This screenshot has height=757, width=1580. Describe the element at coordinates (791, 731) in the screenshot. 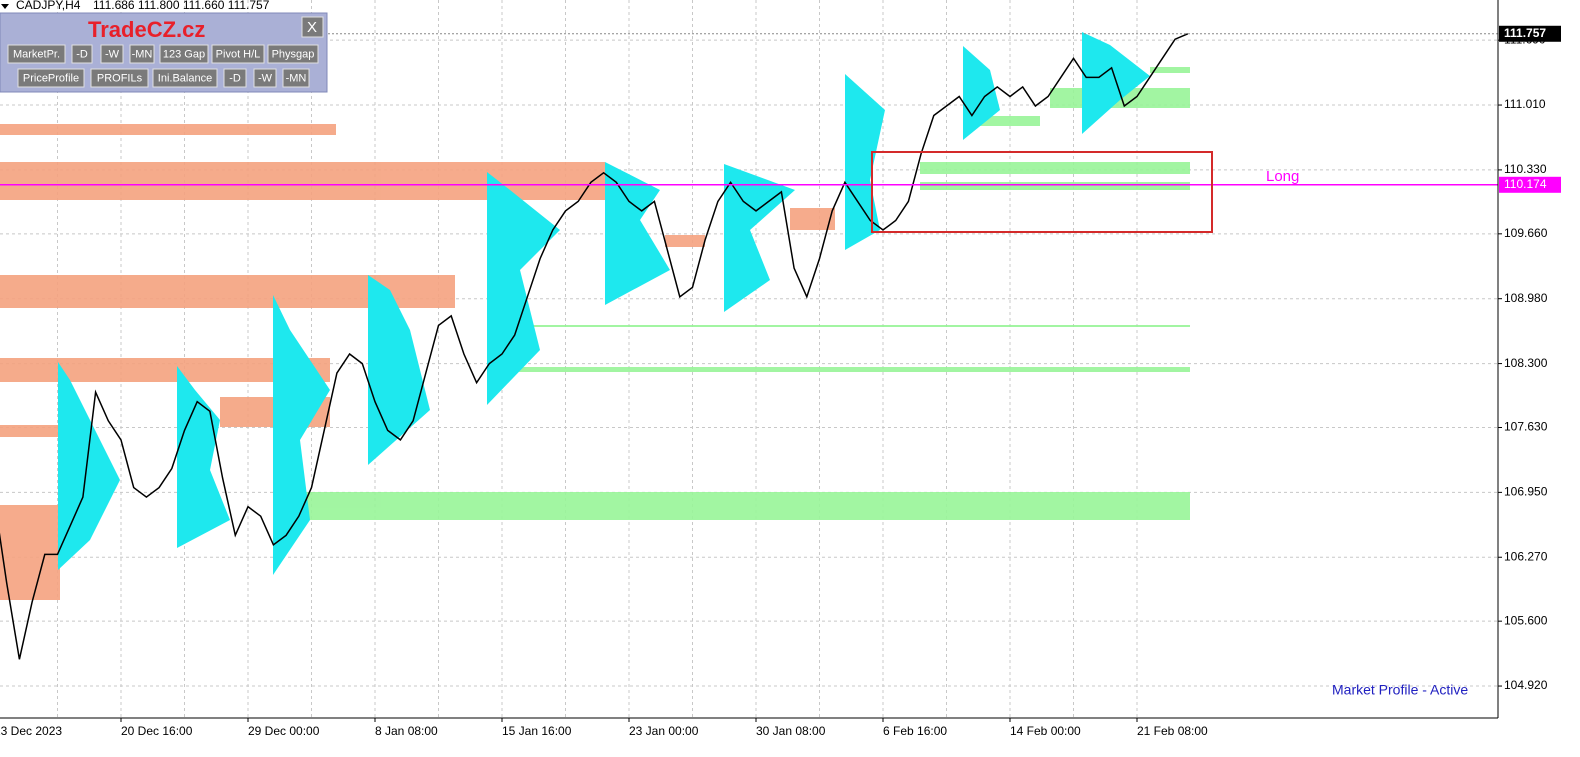

I see `x-tick-label: 30 Jan 08:00` at that location.